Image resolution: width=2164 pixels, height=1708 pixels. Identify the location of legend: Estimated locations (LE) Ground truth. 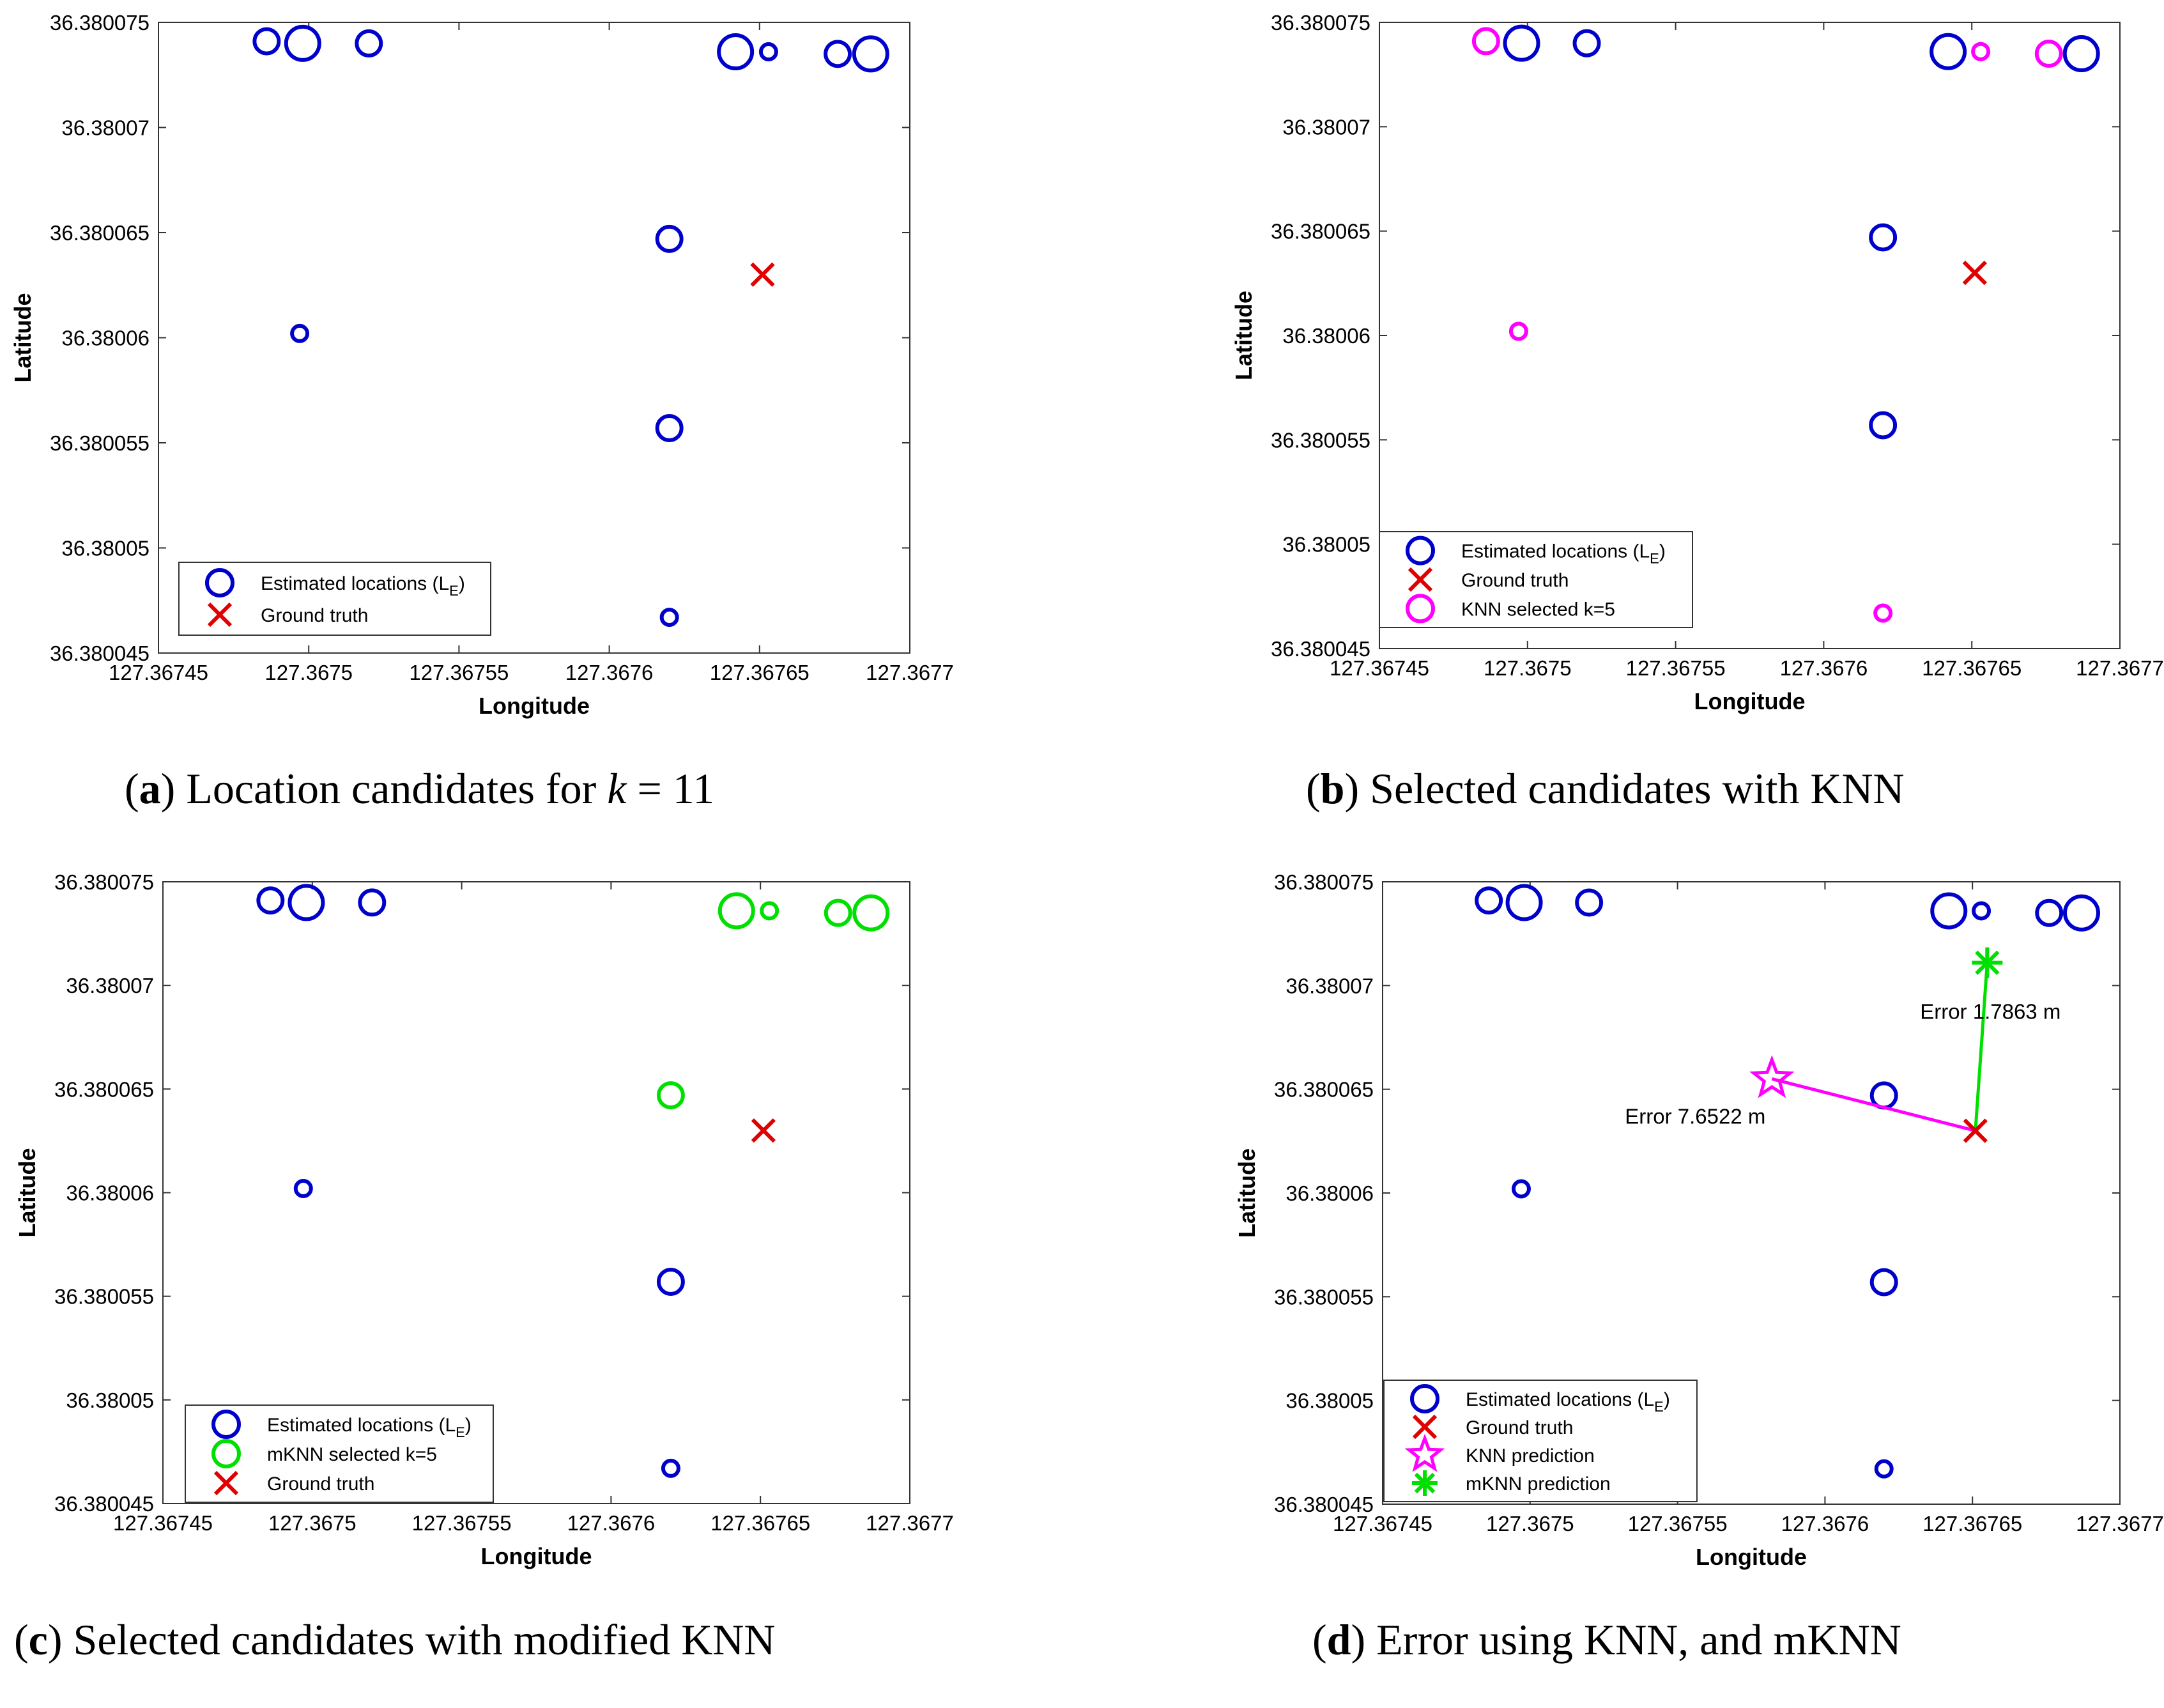
(335, 599).